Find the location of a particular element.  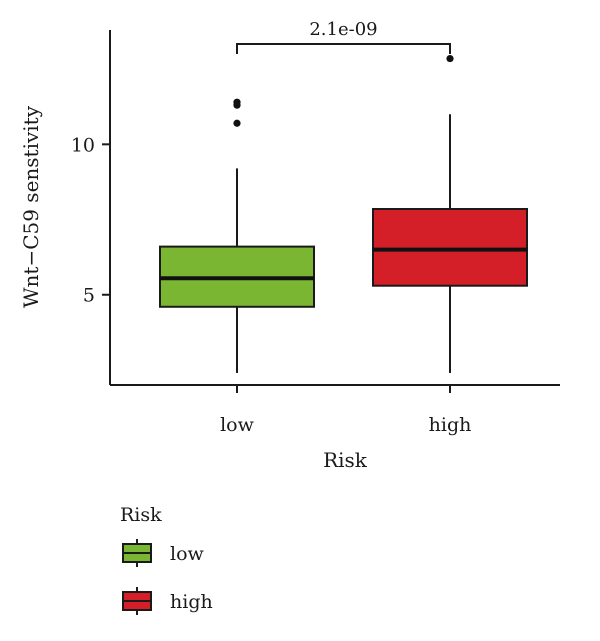

y-axis-title: Wnt−C59 senstivity is located at coordinates (31, 206).